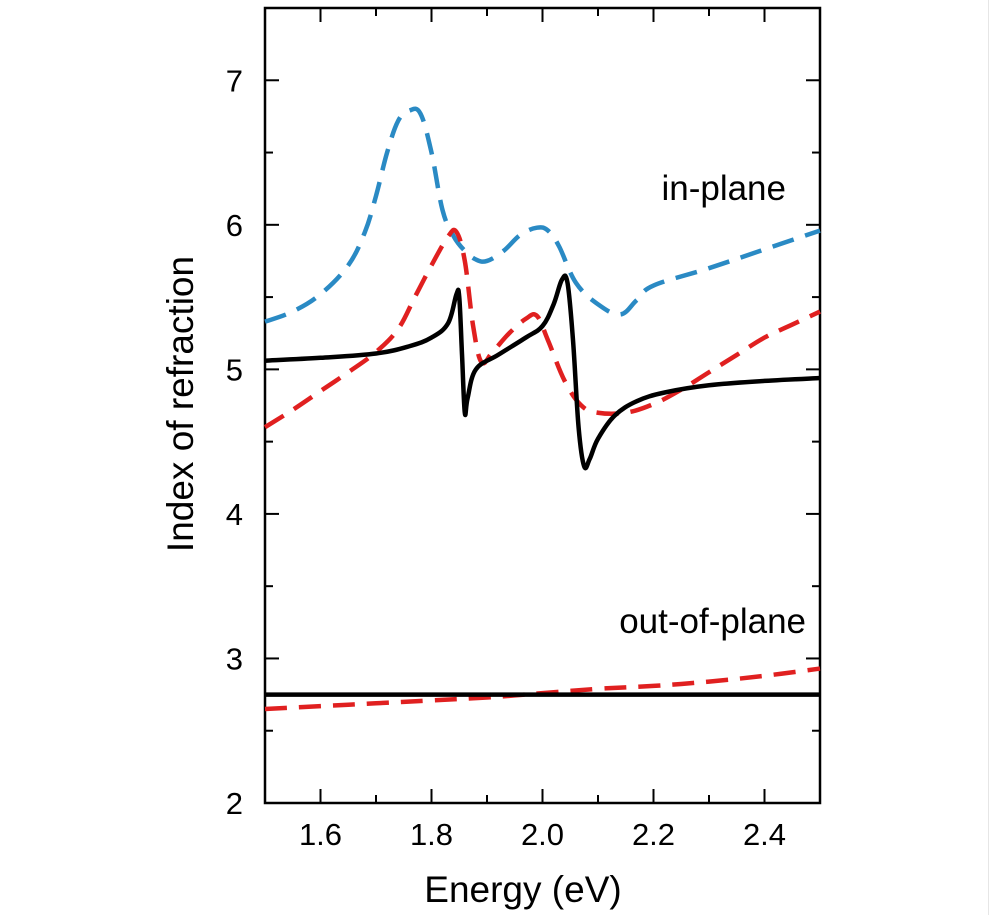  I want to click on y-axis-title: Index of refraction, so click(180, 404).